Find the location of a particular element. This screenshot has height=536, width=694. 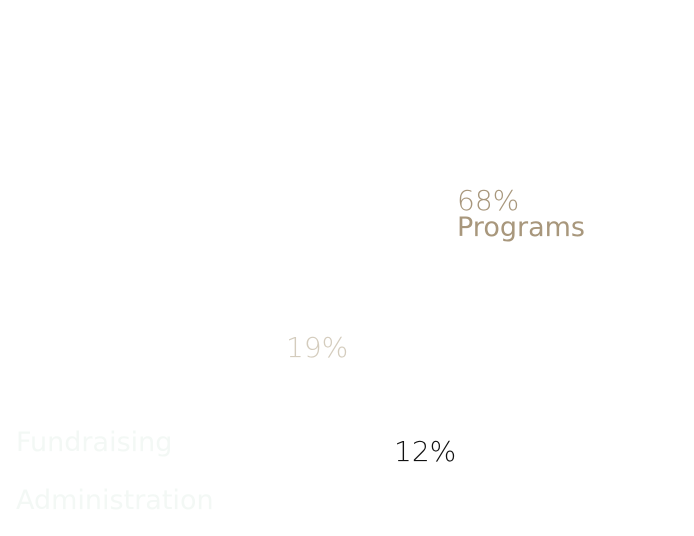

data-label-programs-name: Programs is located at coordinates (521, 227).